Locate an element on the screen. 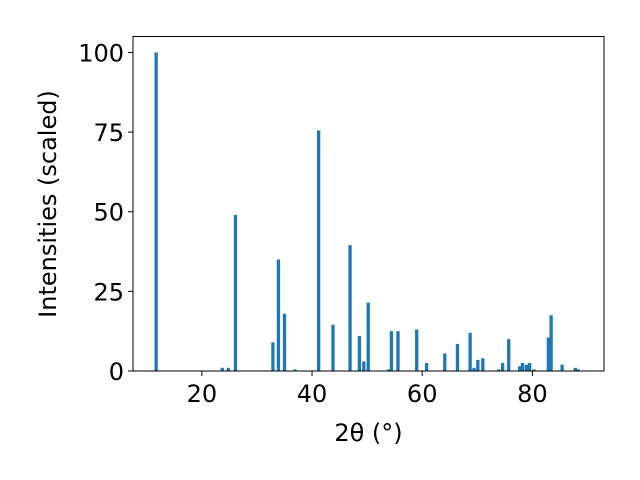 The image size is (640, 480). x-tick-label-1: 40 is located at coordinates (312, 394).